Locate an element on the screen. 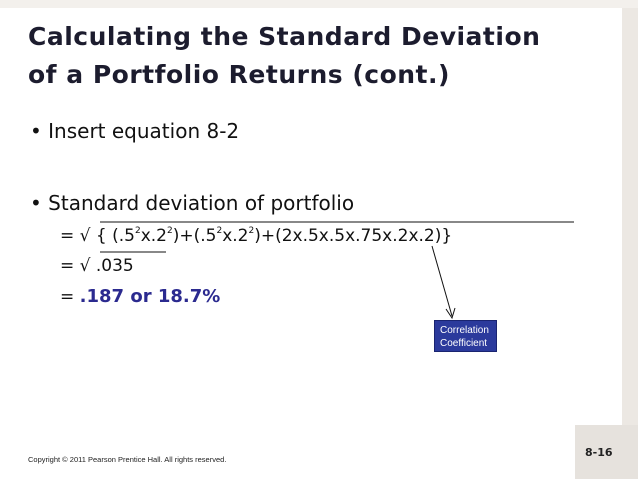 The width and height of the screenshot is (638, 479). equation-text: = √ { (.5 is located at coordinates (97, 236).